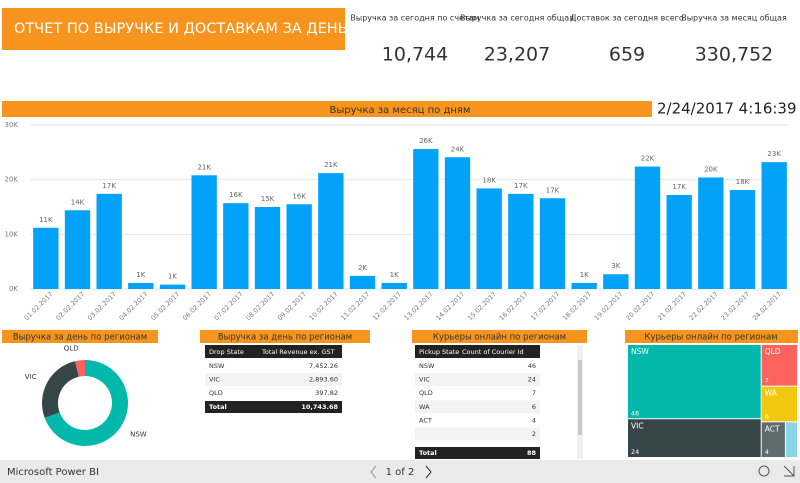 The width and height of the screenshot is (800, 483). What do you see at coordinates (181, 29) in the screenshot?
I see `report-title: ОТЧЕТ ПО ВЫРУЧКЕ И ДОСТАВКАМ ЗА ДЕНЬ` at bounding box center [181, 29].